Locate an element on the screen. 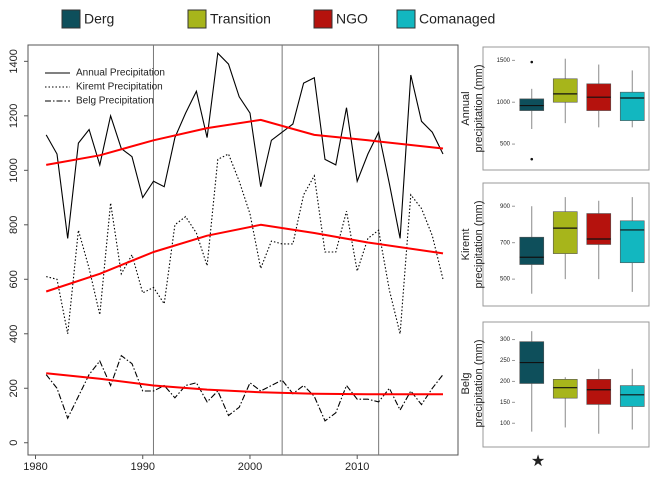  y-tick-label: 300 is located at coordinates (505, 340).